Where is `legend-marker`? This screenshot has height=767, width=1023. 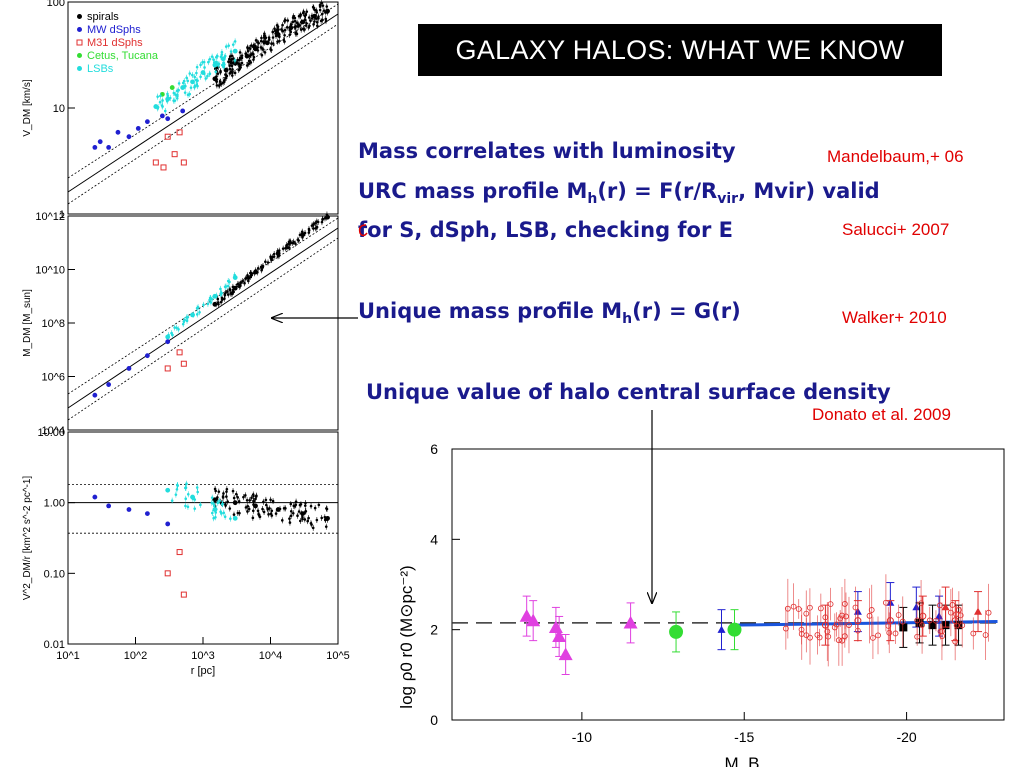
legend-marker is located at coordinates (79, 29).